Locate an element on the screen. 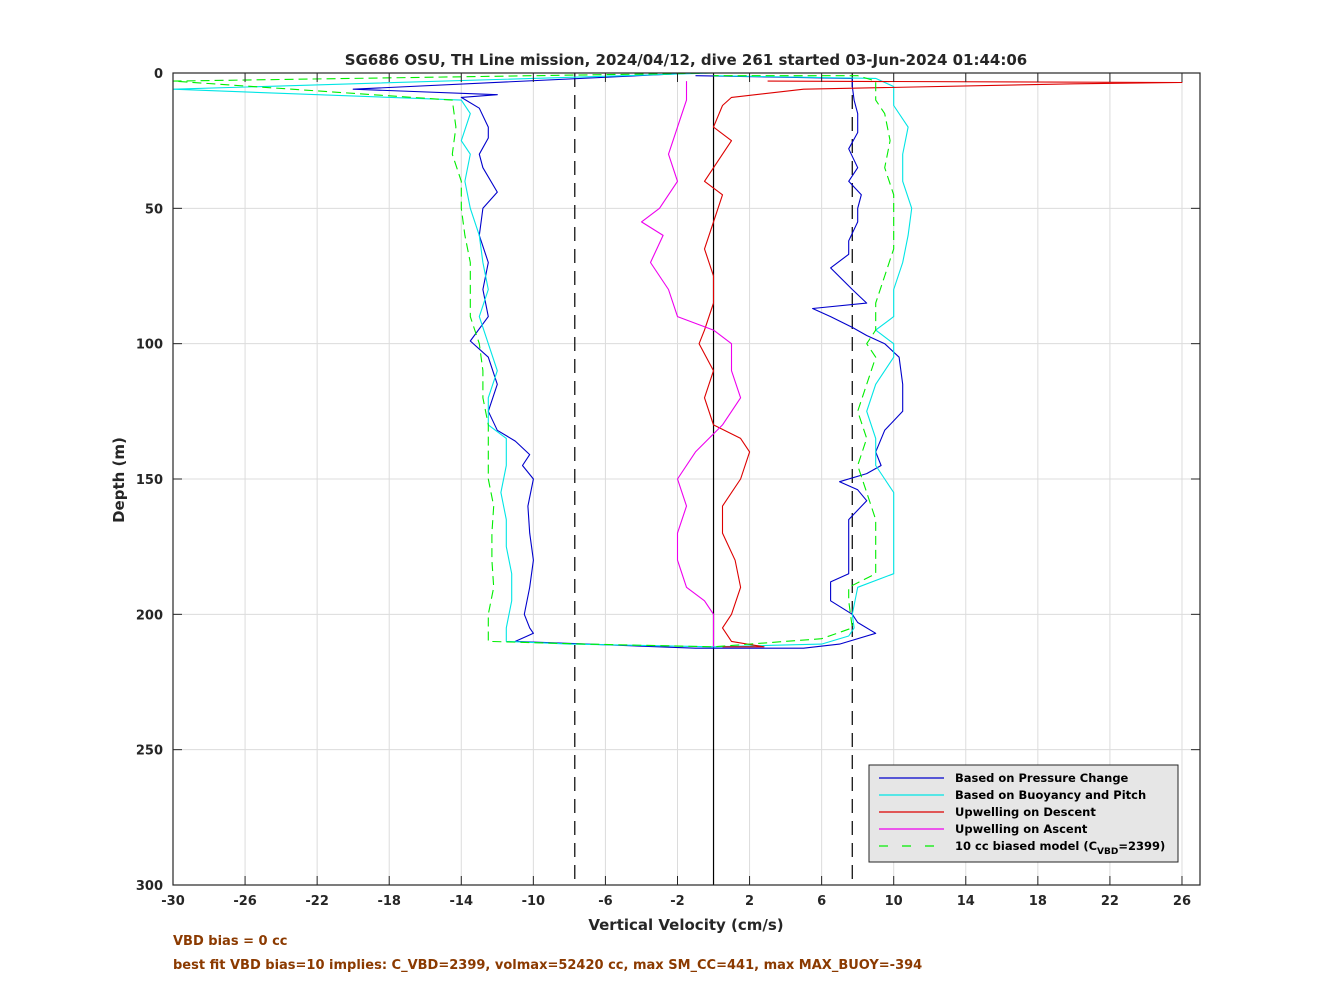 This screenshot has height=996, width=1328. legend-box is located at coordinates (1023, 813).